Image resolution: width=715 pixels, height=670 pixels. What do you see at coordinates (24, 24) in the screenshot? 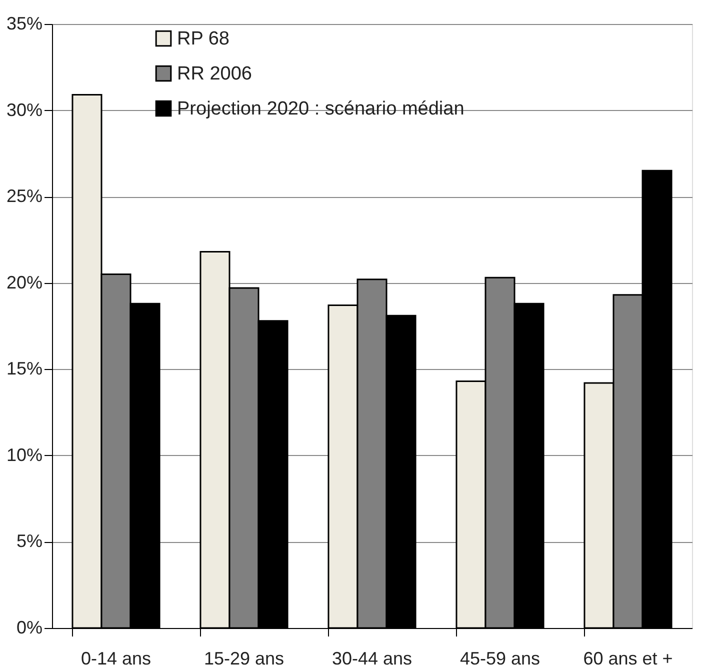
I see `y-tick-label: 35%` at bounding box center [24, 24].